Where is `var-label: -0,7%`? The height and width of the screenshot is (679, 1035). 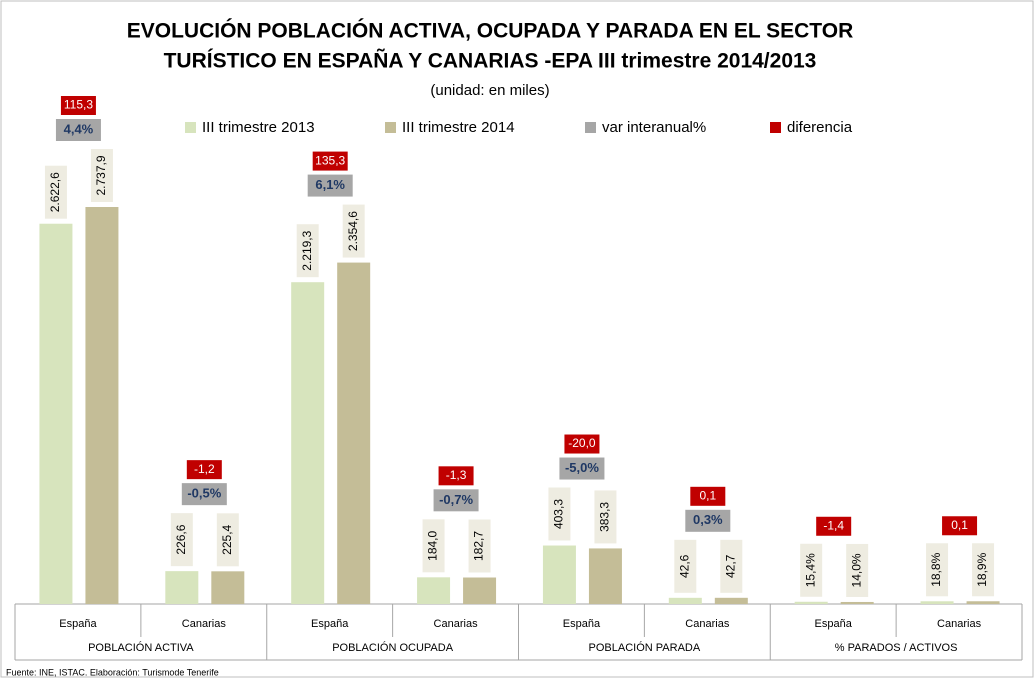 var-label: -0,7% is located at coordinates (456, 499).